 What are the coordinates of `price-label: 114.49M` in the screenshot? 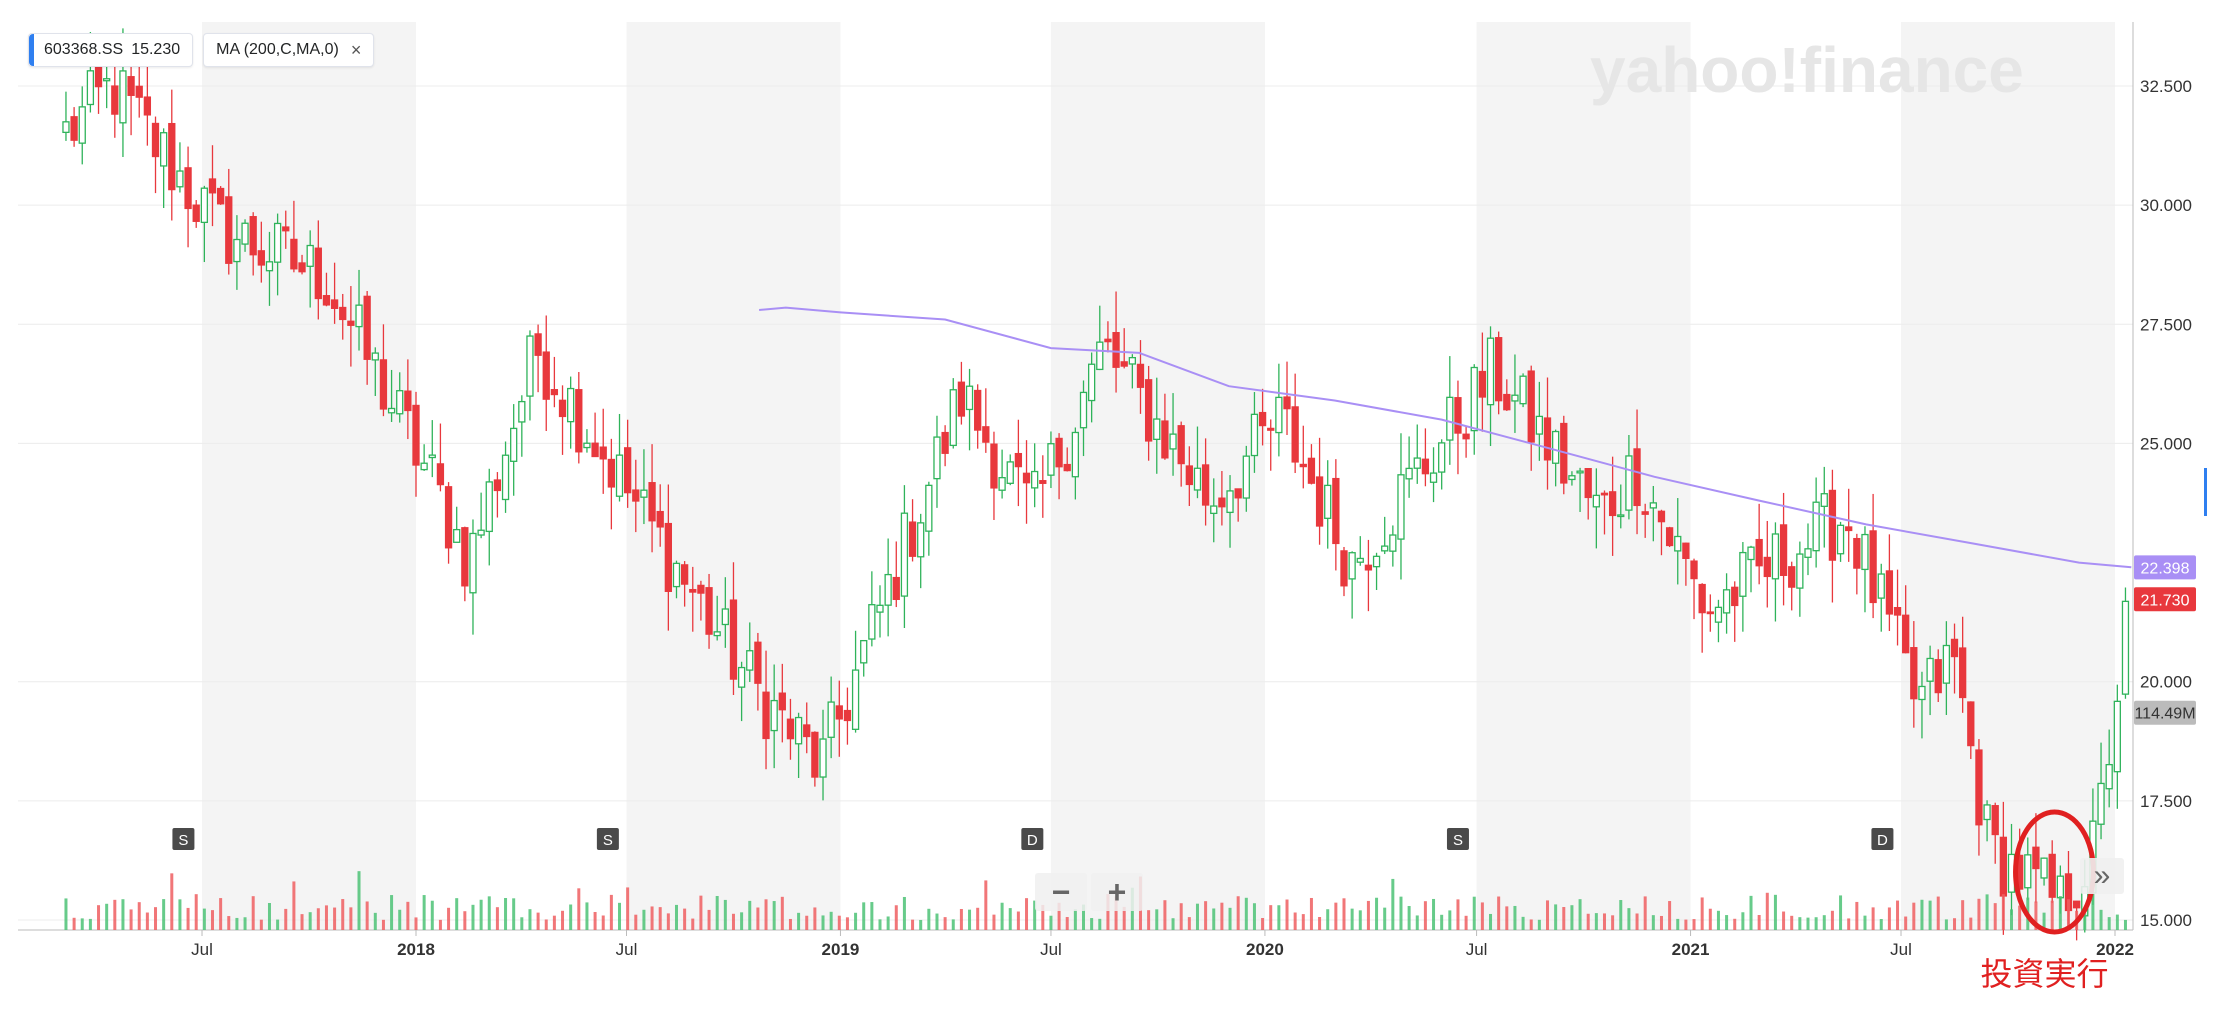 It's located at (2165, 712).